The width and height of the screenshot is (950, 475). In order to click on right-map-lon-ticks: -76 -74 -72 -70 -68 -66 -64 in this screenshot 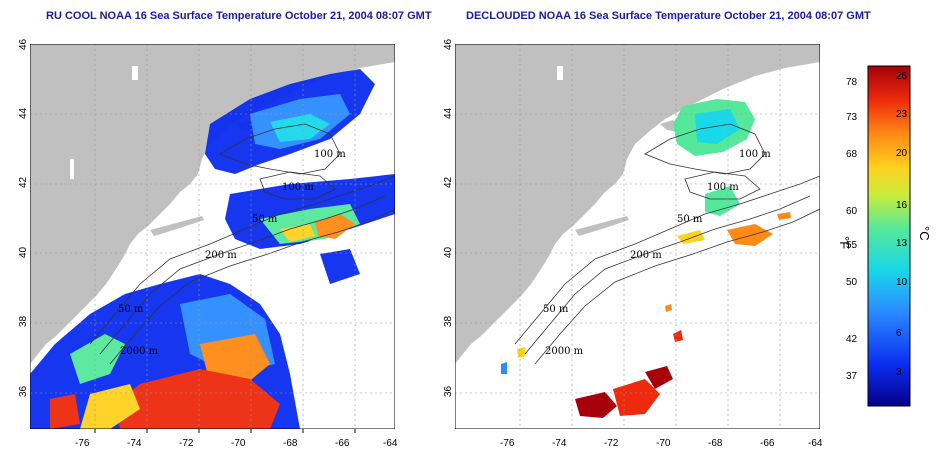, I will do `click(661, 443)`.